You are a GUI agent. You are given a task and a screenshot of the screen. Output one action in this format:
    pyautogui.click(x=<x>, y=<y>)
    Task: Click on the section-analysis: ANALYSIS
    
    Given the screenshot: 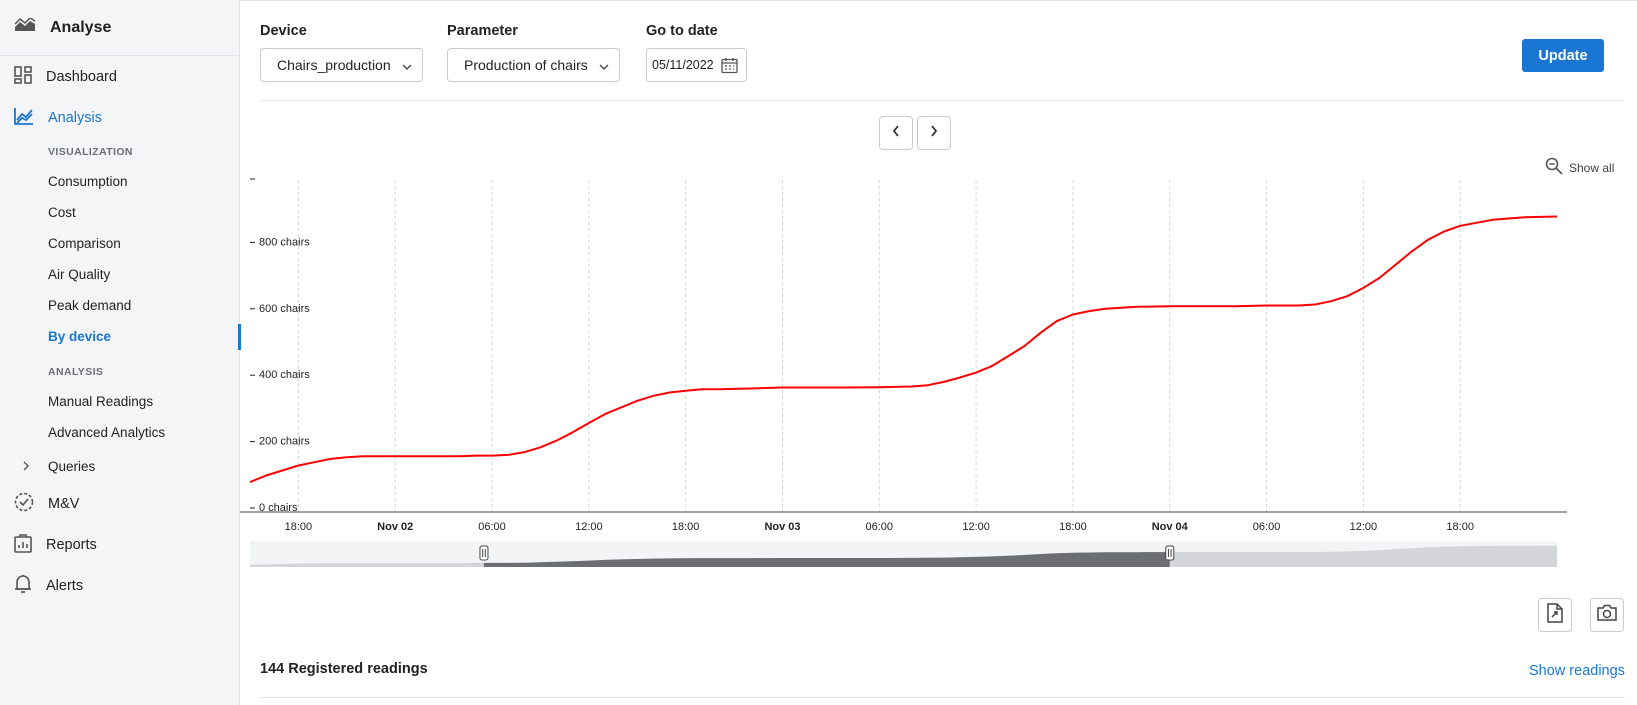 What is the action you would take?
    pyautogui.click(x=76, y=372)
    